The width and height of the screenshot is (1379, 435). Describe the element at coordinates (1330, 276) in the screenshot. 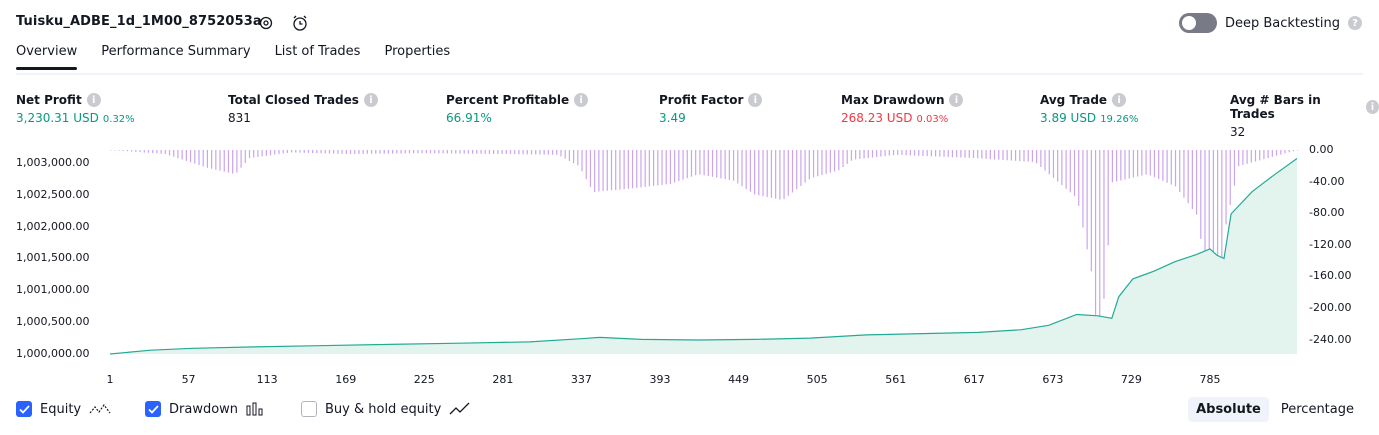

I see `y-right-tick: -160.00` at that location.